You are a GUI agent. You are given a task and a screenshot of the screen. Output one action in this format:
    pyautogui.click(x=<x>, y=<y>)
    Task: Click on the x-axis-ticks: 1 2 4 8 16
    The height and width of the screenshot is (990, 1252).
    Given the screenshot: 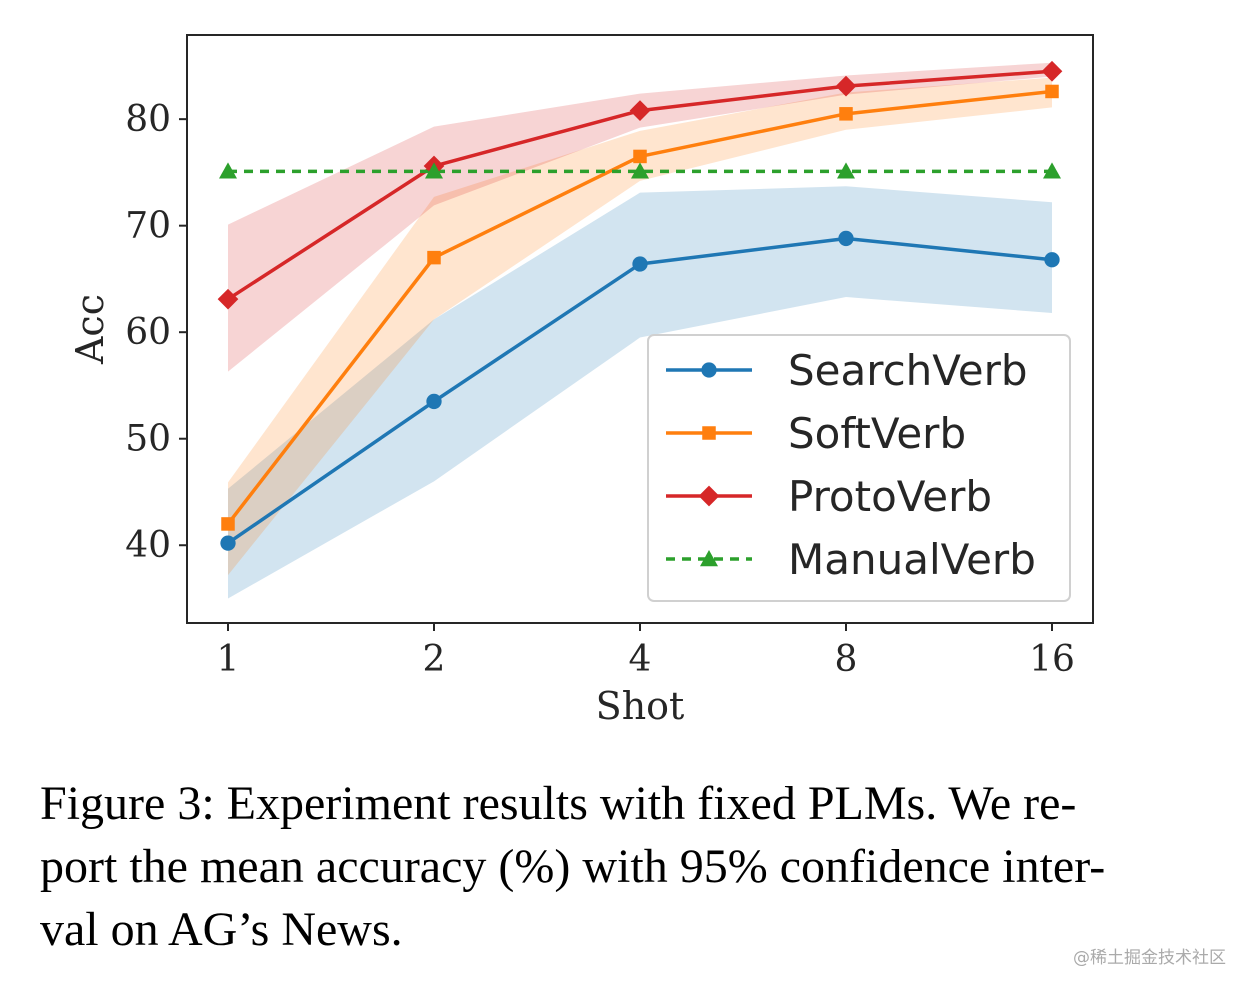 What is the action you would take?
    pyautogui.click(x=646, y=651)
    